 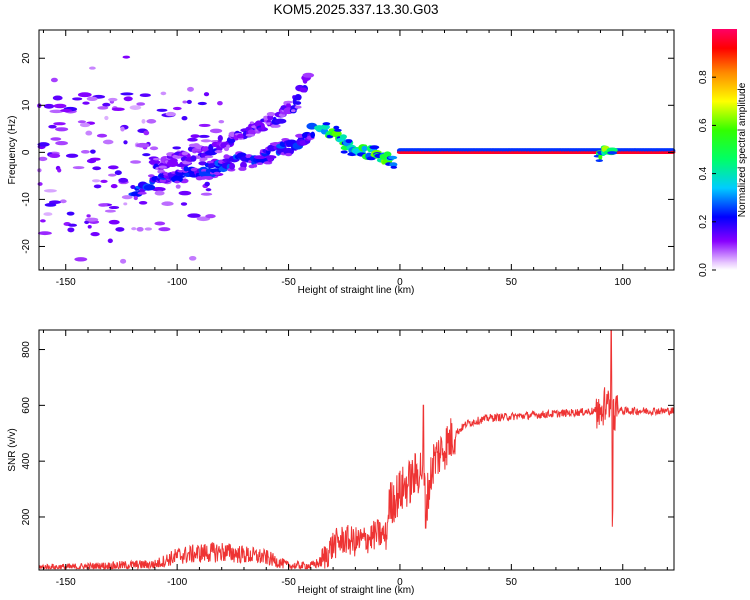 I want to click on spectrogram-x-tick-label: -150, so click(x=66, y=282).